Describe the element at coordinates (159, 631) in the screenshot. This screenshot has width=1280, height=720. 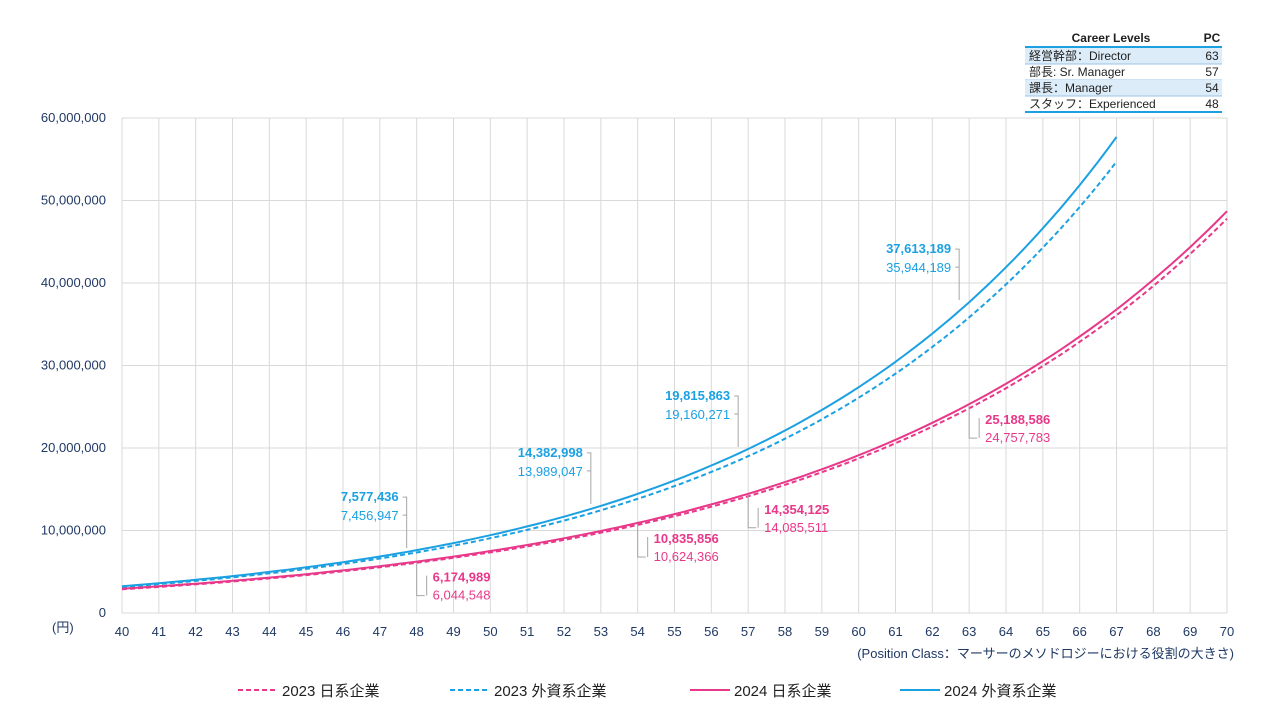
I see `x-tick-label: 41` at that location.